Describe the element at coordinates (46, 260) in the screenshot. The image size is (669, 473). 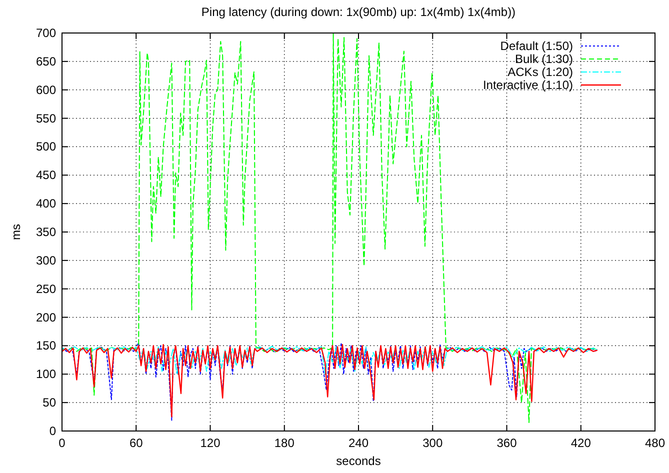
I see `y-tick-label: 300` at that location.